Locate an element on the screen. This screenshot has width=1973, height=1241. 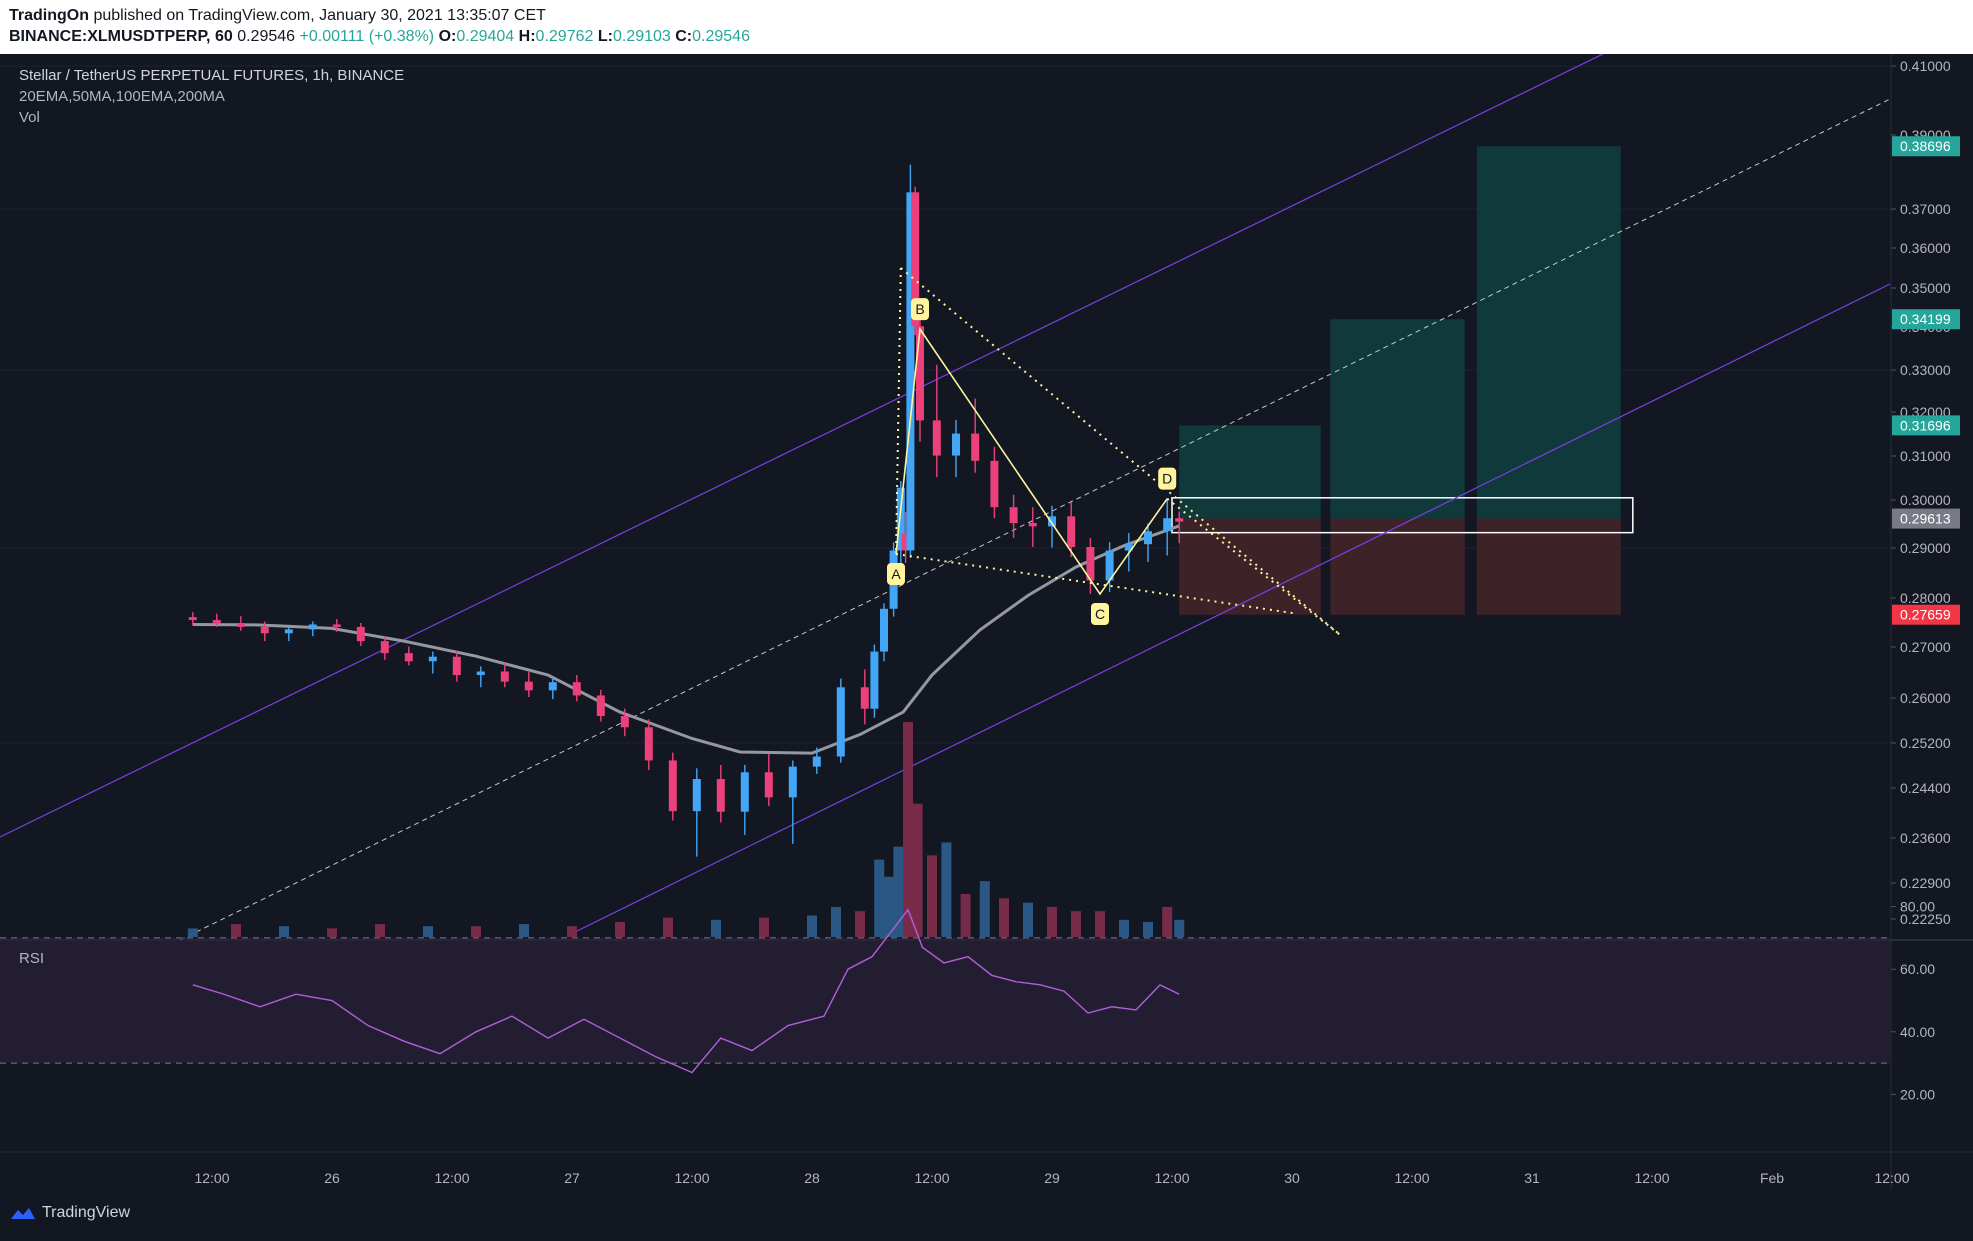
rsi-band is located at coordinates (945, 1000).